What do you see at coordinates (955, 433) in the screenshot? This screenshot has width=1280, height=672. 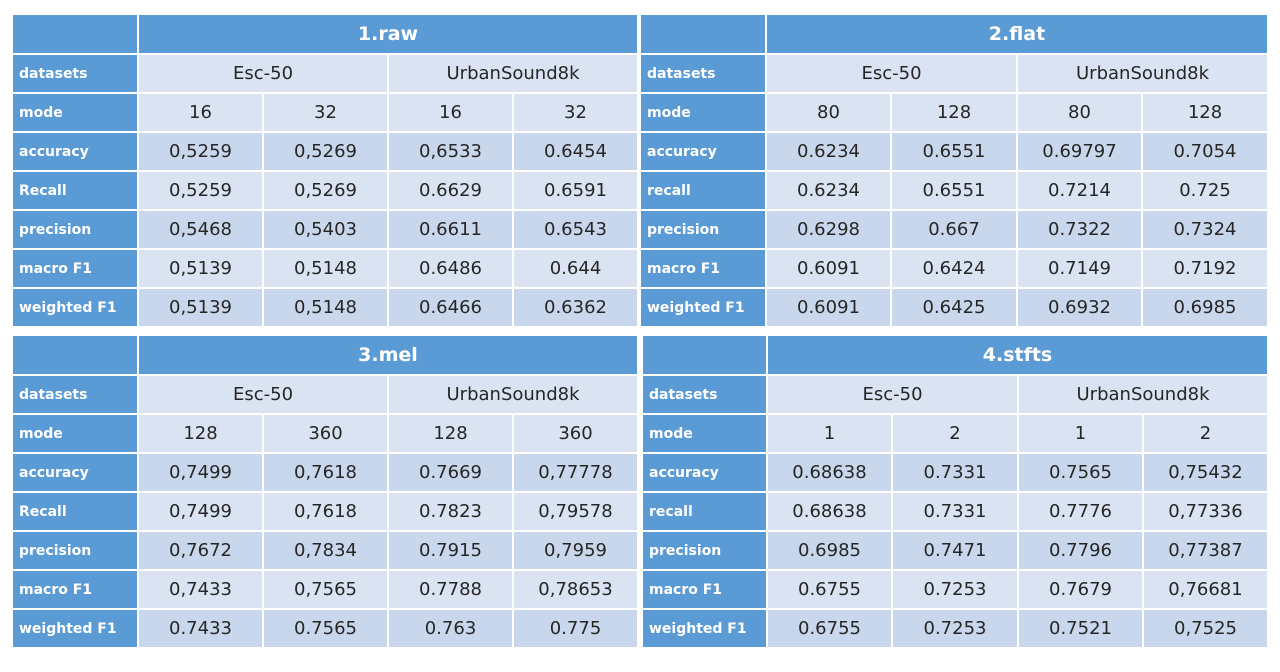 I see `table-row: mode 1 2 1 2` at bounding box center [955, 433].